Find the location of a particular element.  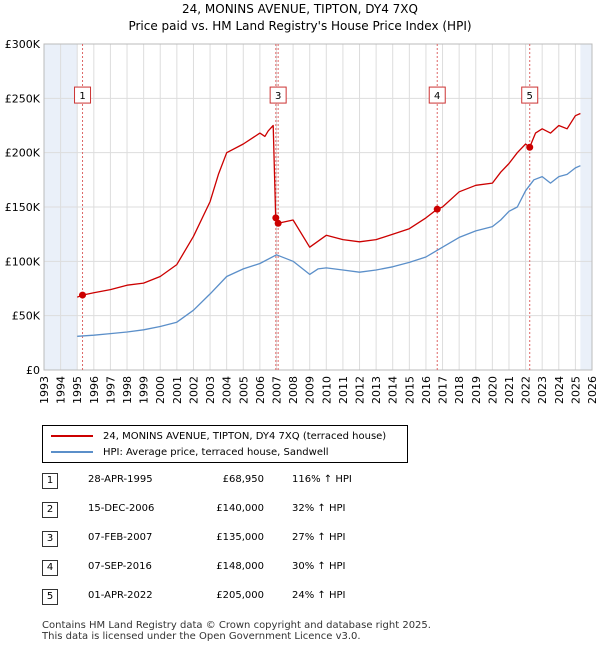

marker-box-label-3: 3 is located at coordinates (278, 96).